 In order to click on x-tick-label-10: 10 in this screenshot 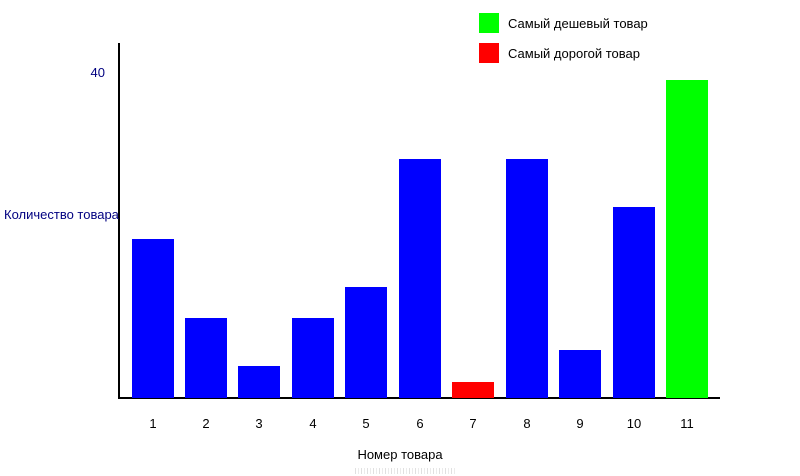, I will do `click(634, 423)`.